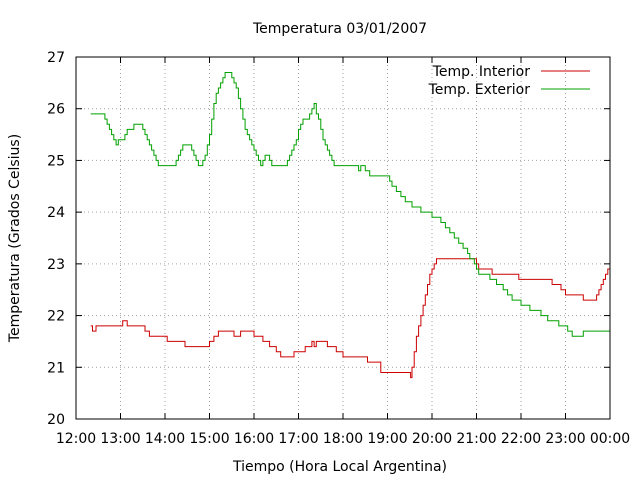 The image size is (640, 480). I want to click on y-tick-label: 25, so click(56, 161).